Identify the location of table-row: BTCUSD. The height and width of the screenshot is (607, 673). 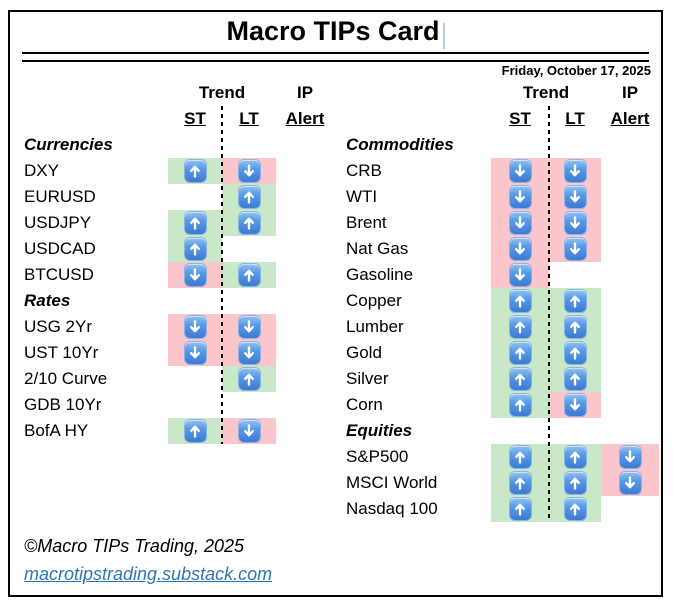
(179, 275).